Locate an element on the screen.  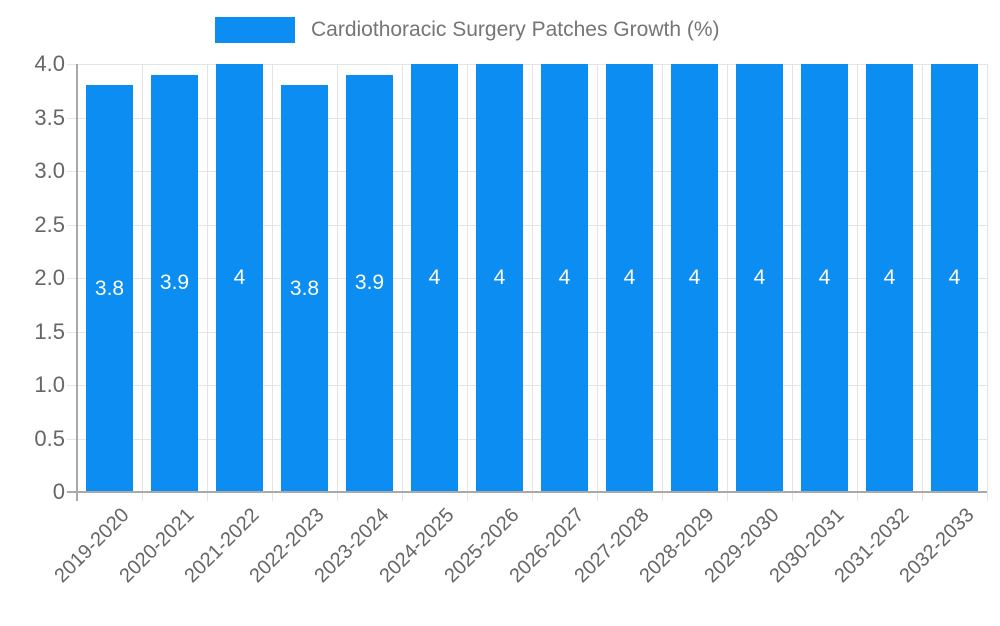
y-tick-label: 0 is located at coordinates (58, 491).